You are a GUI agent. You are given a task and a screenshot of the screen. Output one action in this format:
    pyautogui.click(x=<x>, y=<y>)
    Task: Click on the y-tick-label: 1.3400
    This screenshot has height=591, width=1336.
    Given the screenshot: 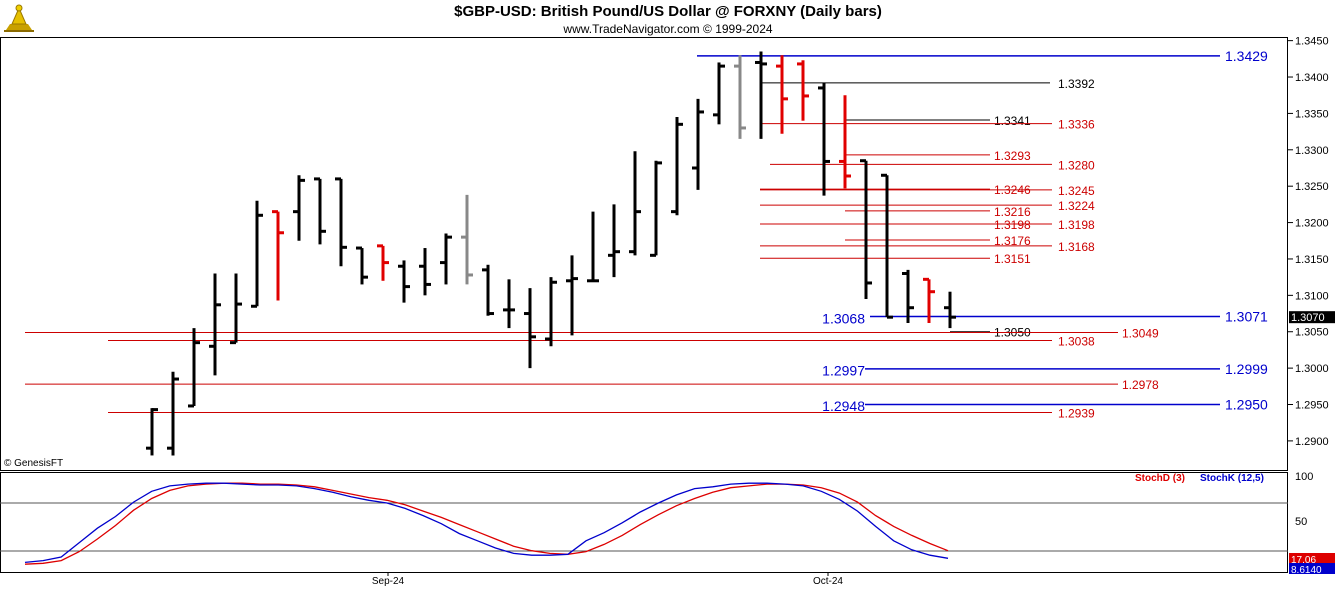 What is the action you would take?
    pyautogui.click(x=1312, y=78)
    